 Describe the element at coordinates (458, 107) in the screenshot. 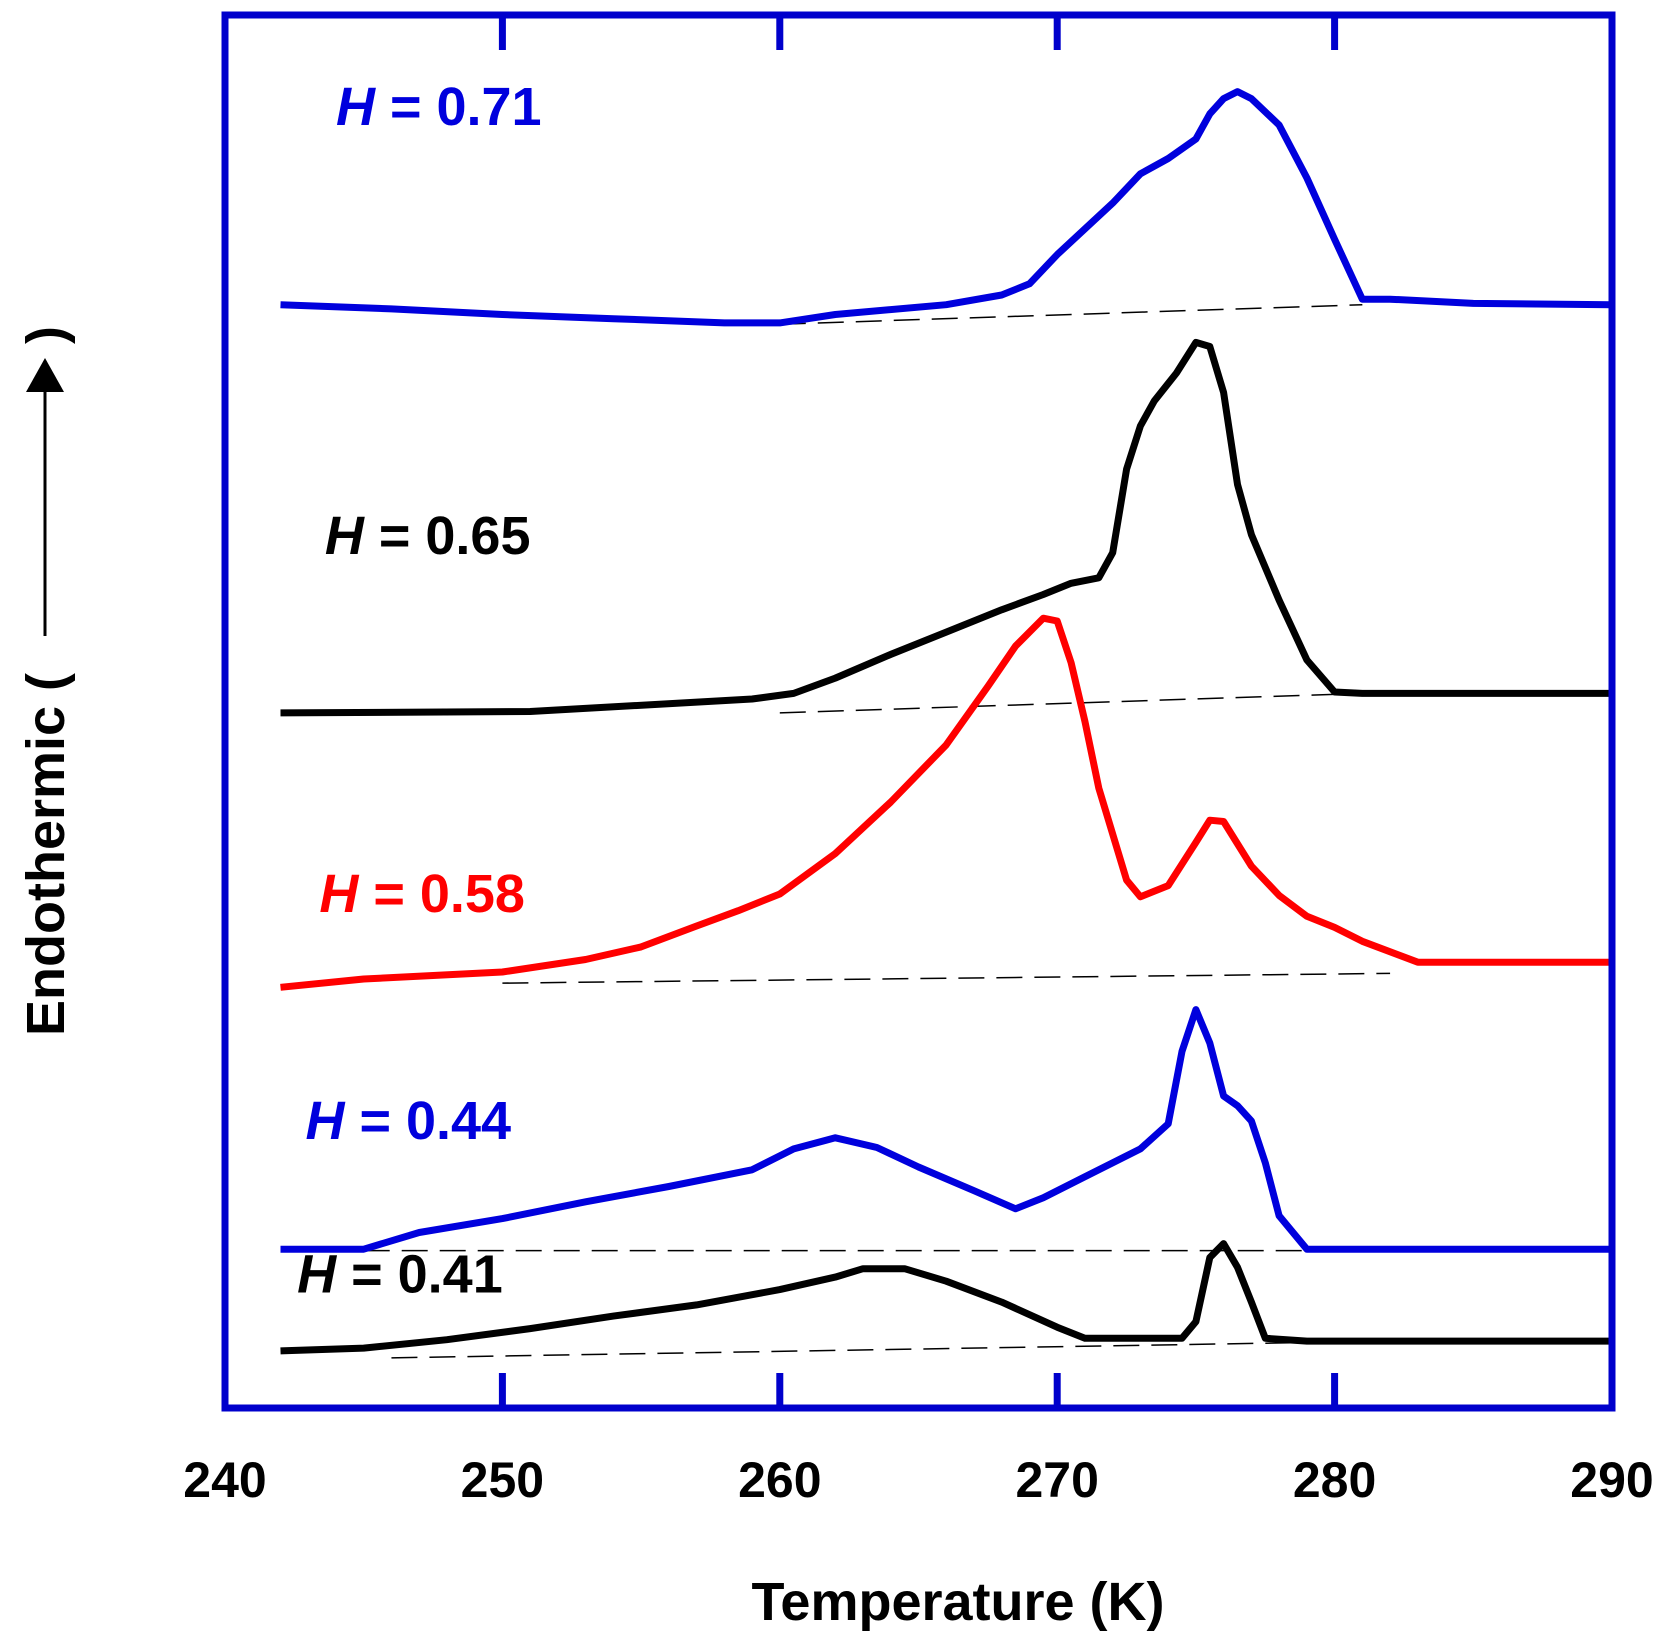

I see `series-label-value: = 0.71` at that location.